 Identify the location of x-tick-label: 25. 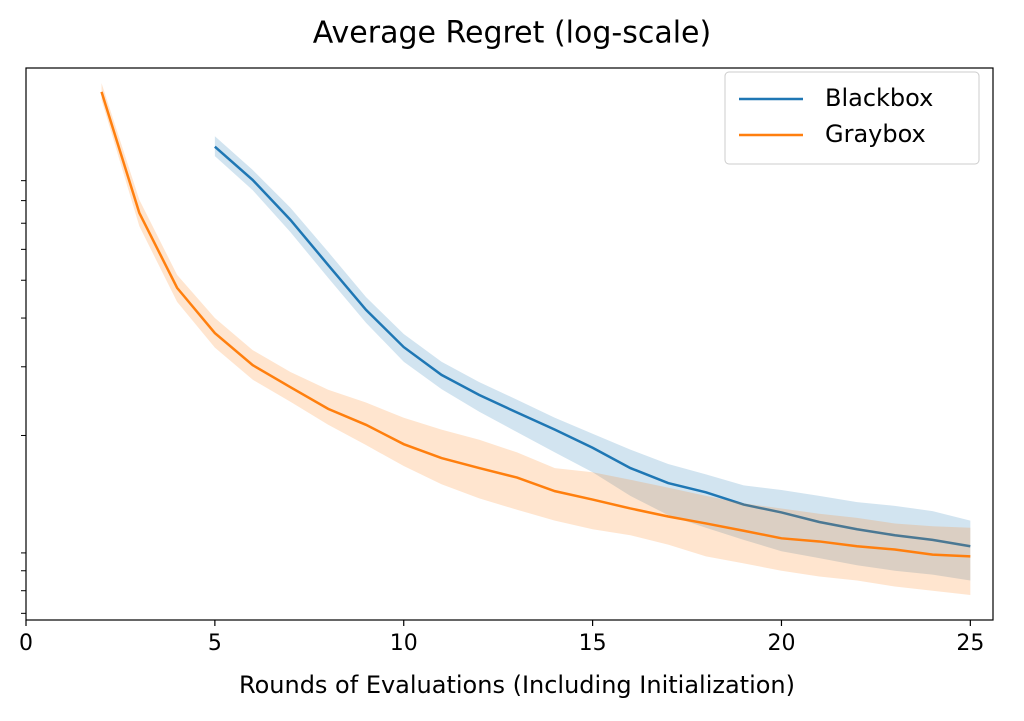
(970, 643).